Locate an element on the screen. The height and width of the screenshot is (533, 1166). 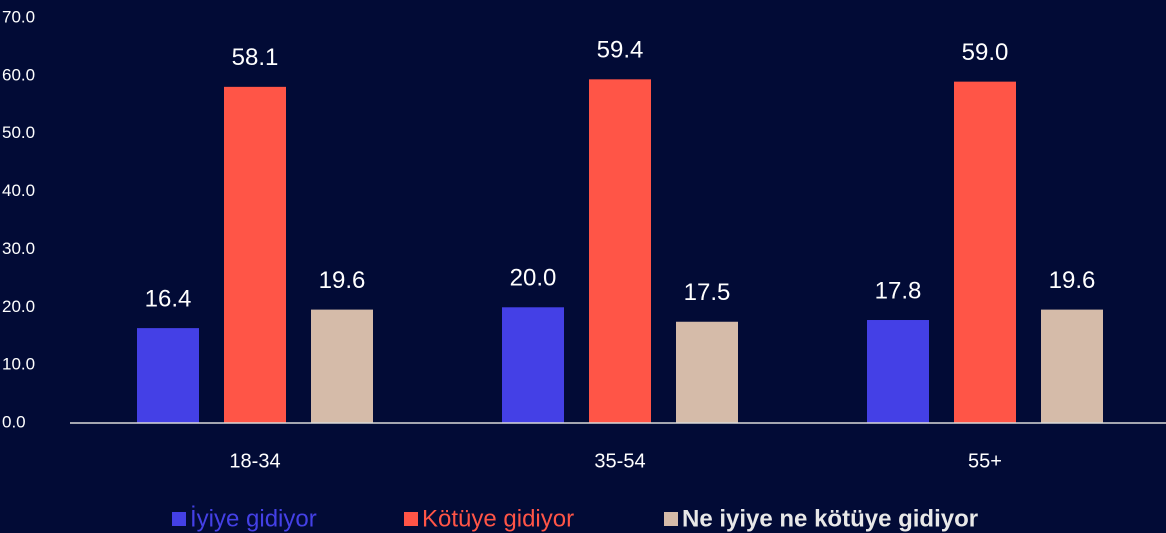
data-label: 58.1 is located at coordinates (255, 57).